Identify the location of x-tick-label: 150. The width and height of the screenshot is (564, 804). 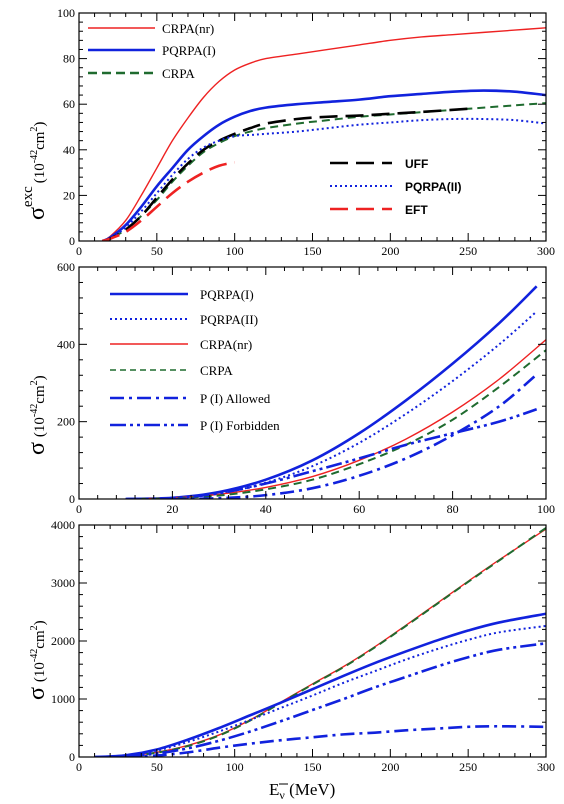
(313, 767).